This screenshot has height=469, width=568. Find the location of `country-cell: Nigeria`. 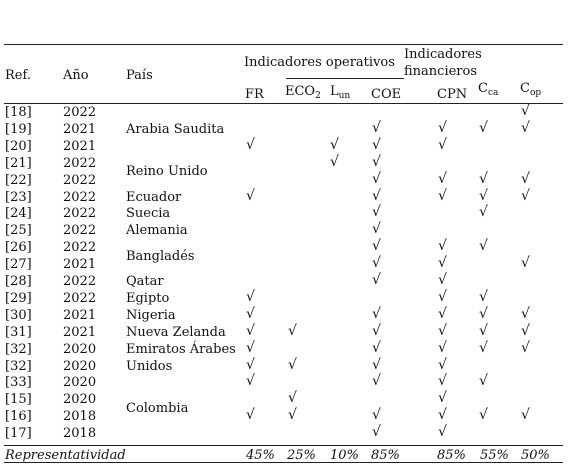

country-cell: Nigeria is located at coordinates (151, 315).